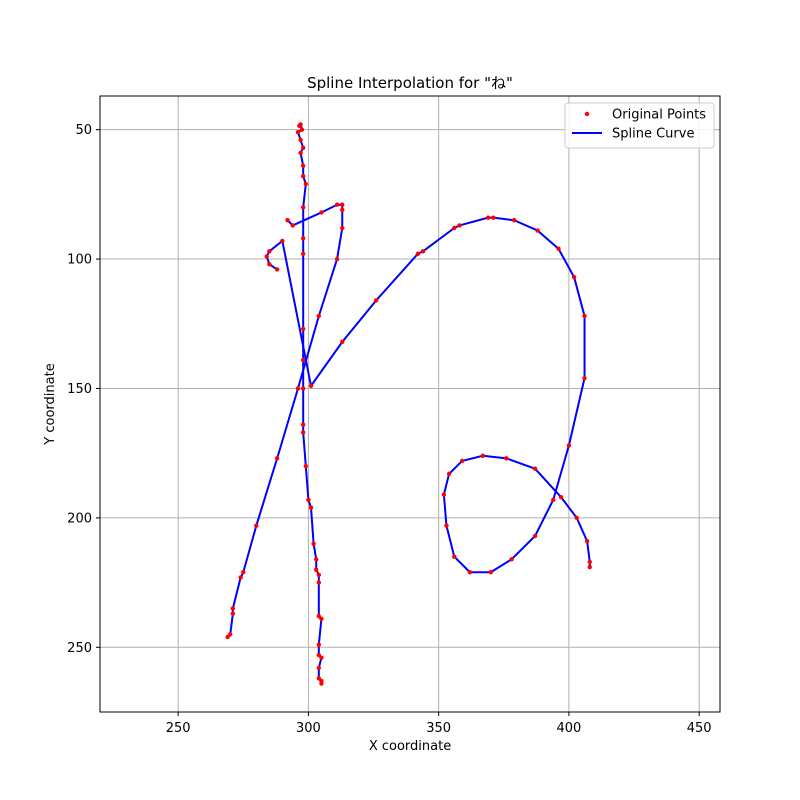  What do you see at coordinates (79, 648) in the screenshot?
I see `y-tick-label: 250` at bounding box center [79, 648].